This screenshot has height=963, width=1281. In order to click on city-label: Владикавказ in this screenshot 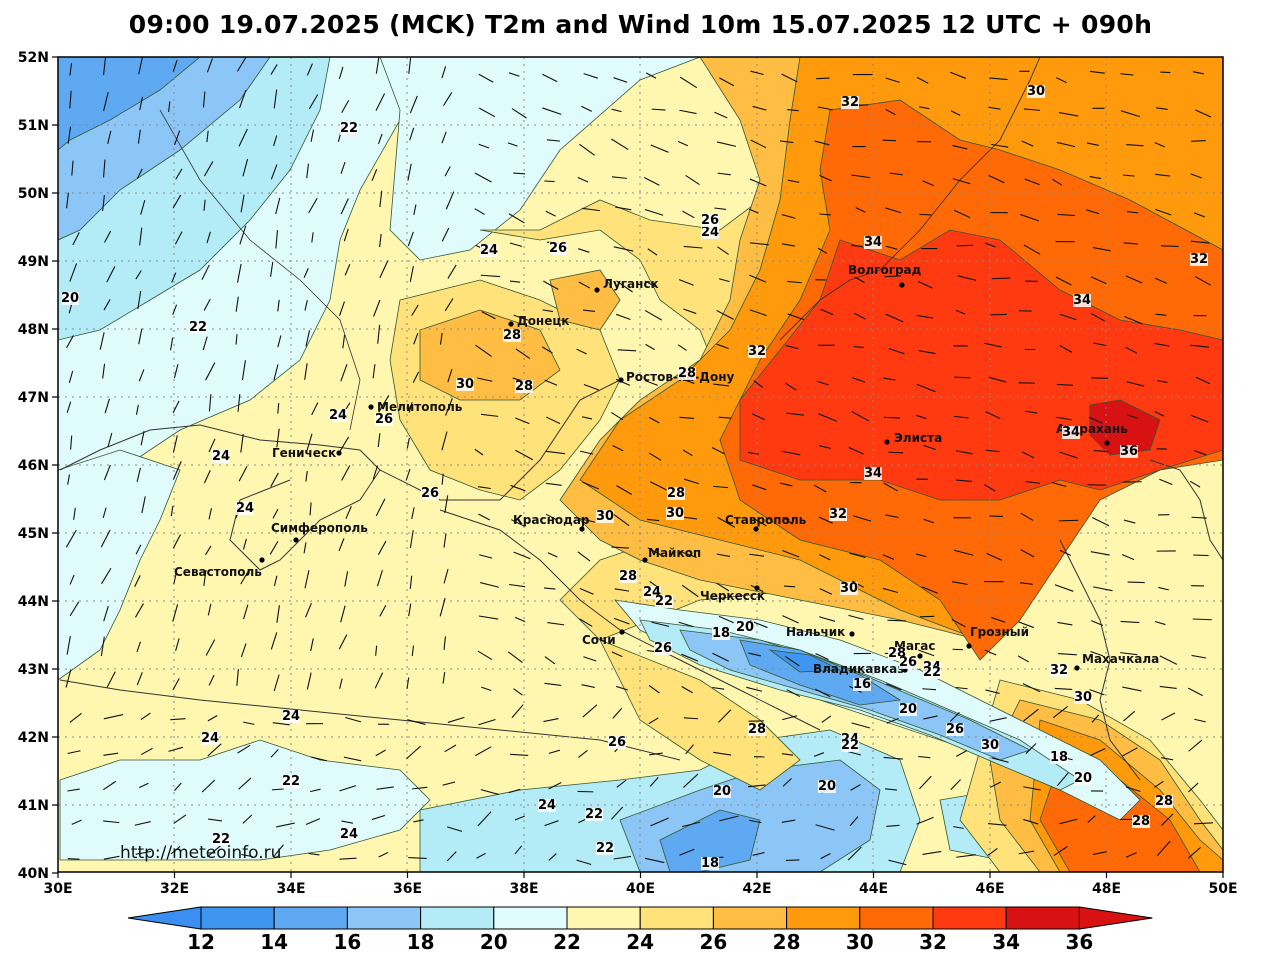, I will do `click(858, 669)`.